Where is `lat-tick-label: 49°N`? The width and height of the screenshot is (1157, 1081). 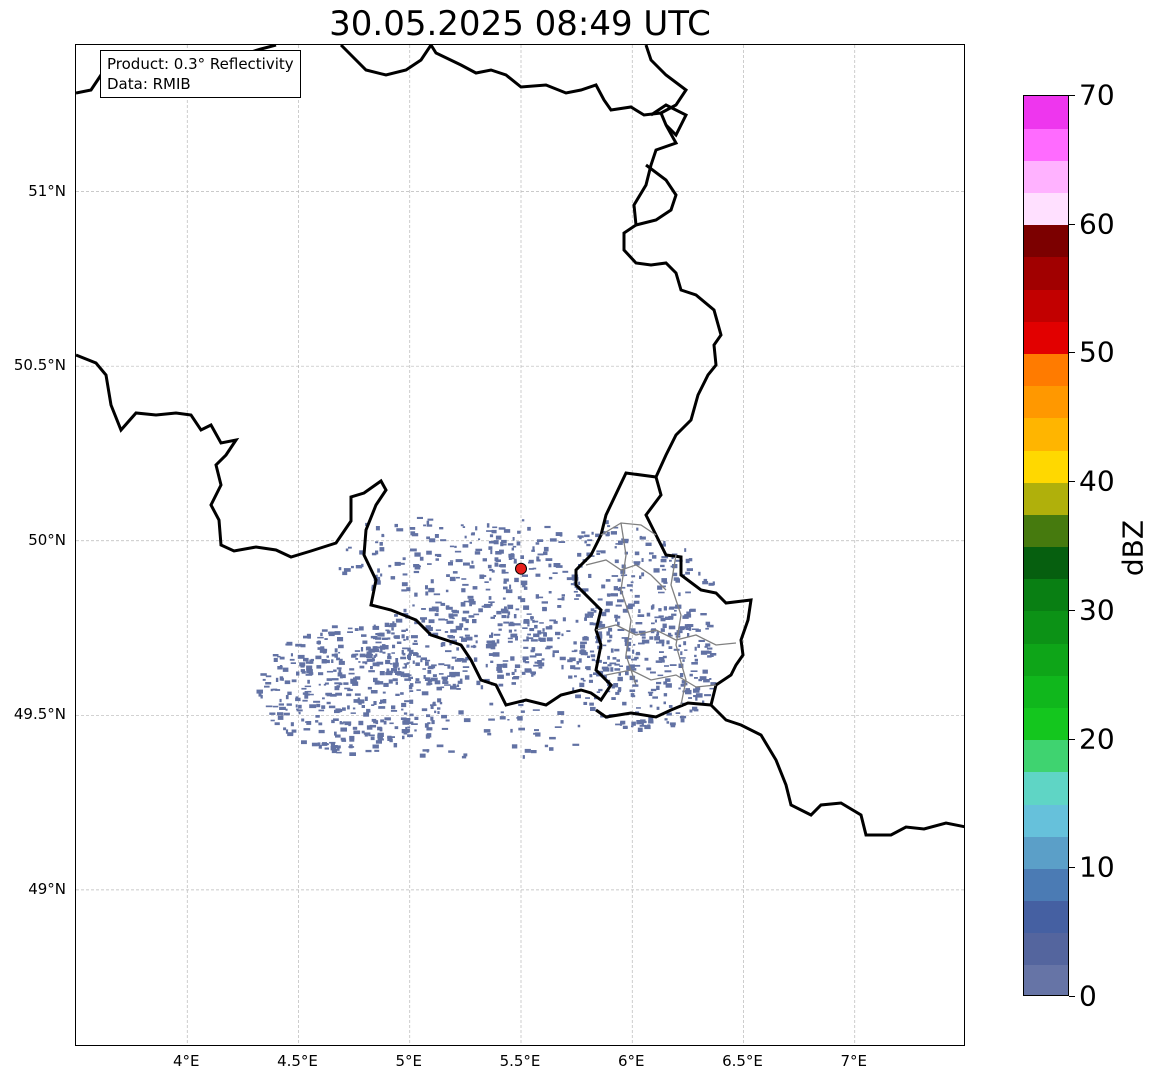
lat-tick-label: 49°N is located at coordinates (47, 888).